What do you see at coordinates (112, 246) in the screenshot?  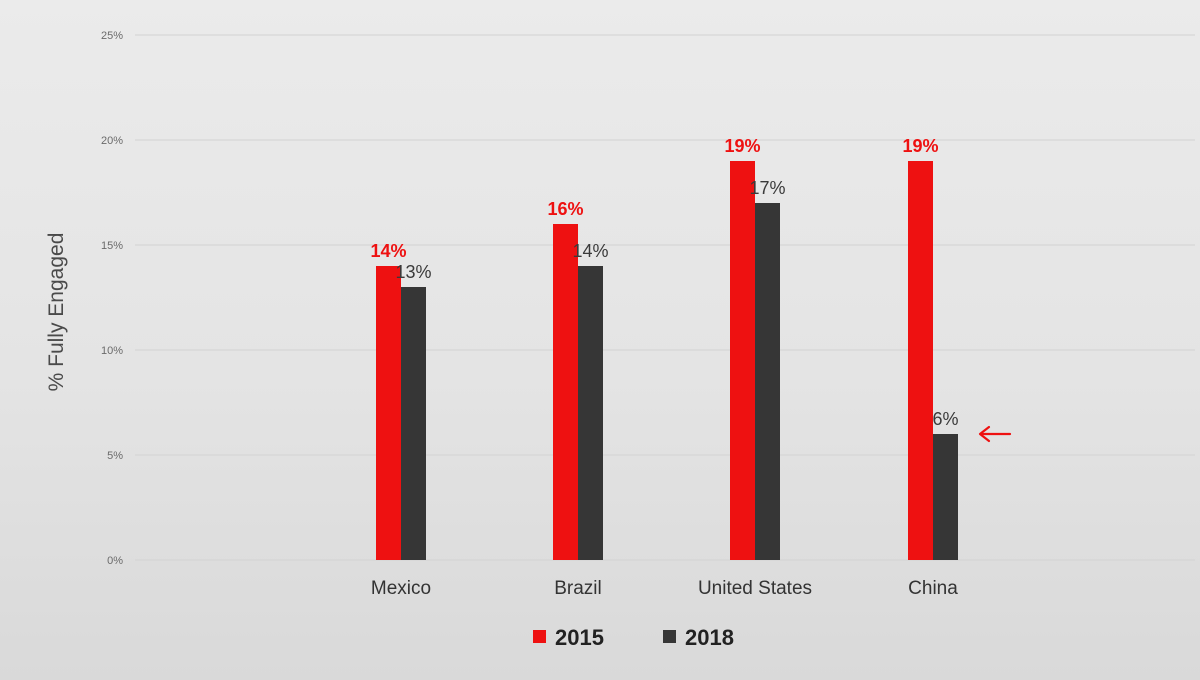 I see `y-tick-label: 15%` at bounding box center [112, 246].